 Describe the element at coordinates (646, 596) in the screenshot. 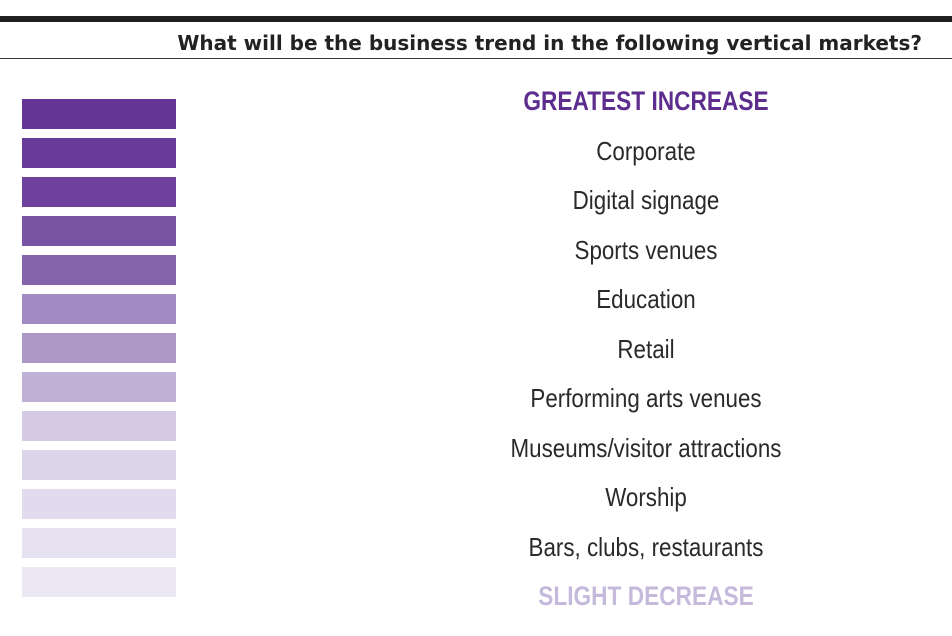

I see `scale-bottom-label: SLIGHT DECREASE` at that location.